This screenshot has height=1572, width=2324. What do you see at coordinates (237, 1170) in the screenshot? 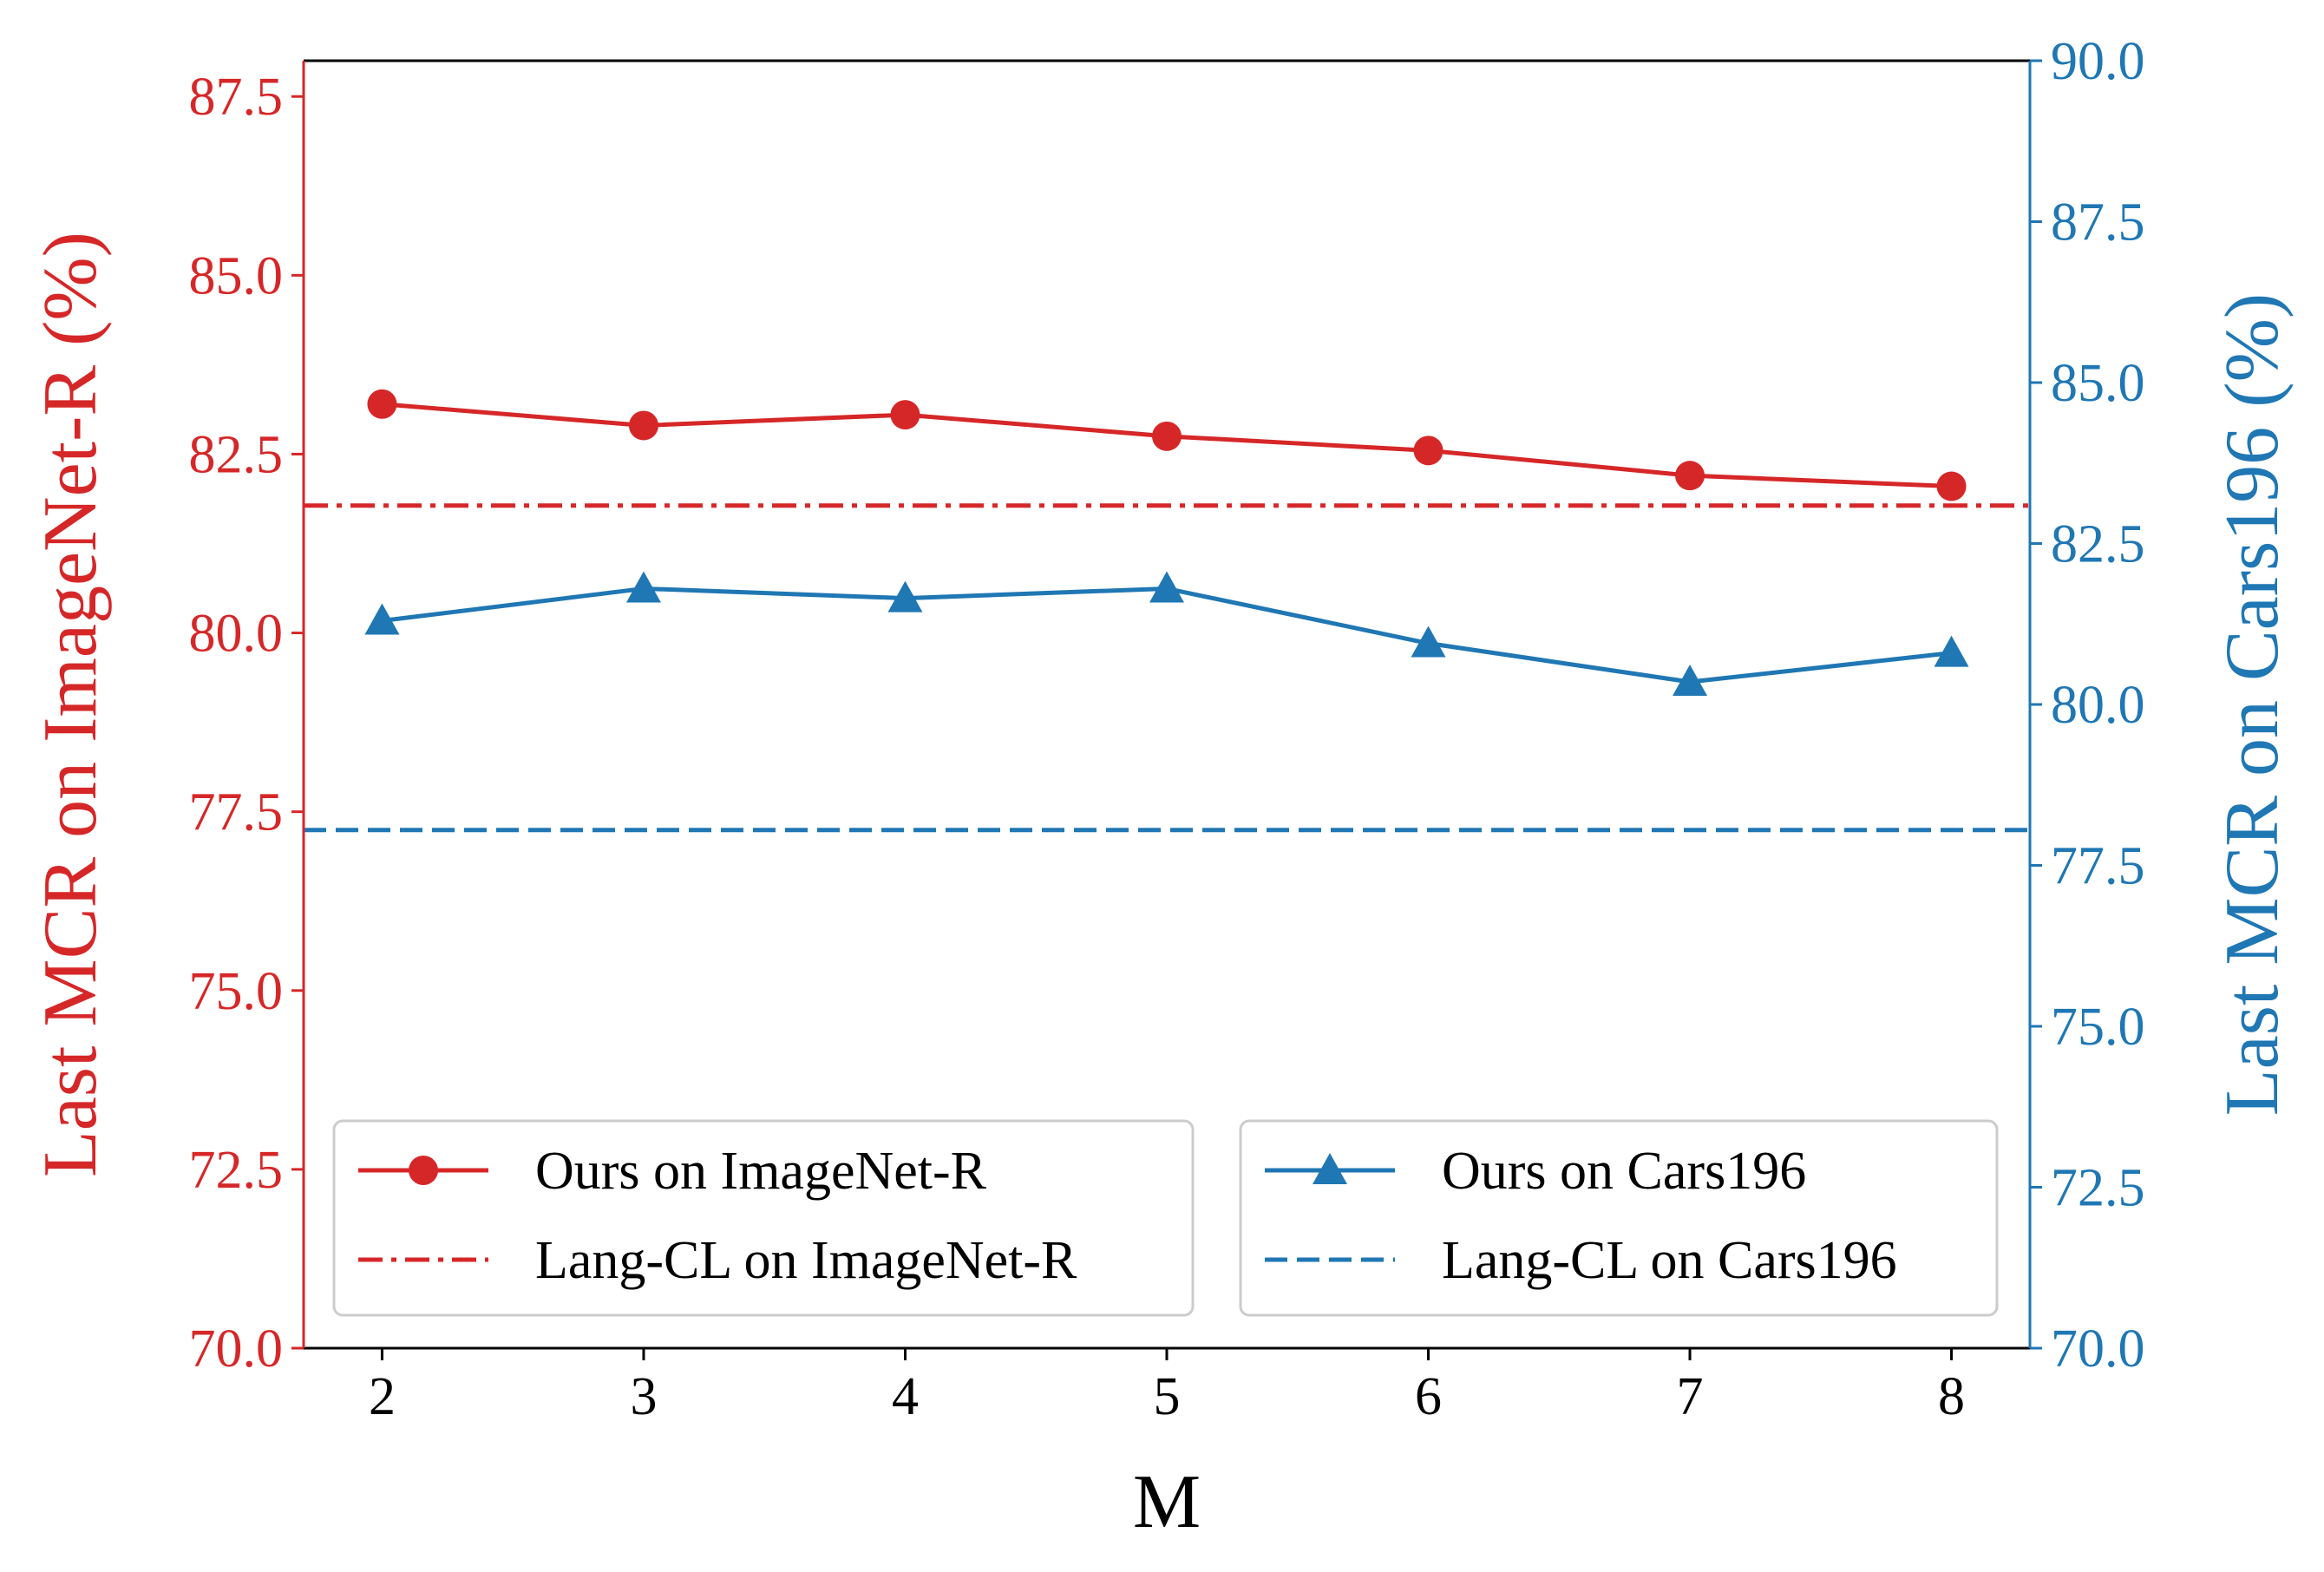
I see `y-left-tick-label-1: 72.5` at bounding box center [237, 1170].